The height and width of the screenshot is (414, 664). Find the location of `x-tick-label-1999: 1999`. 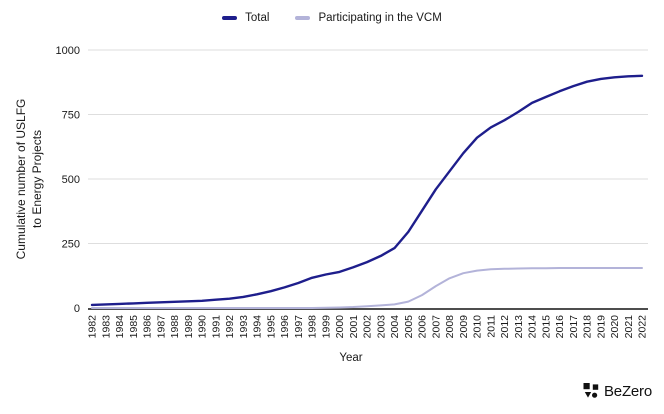

x-tick-label-1999: 1999 is located at coordinates (326, 327).